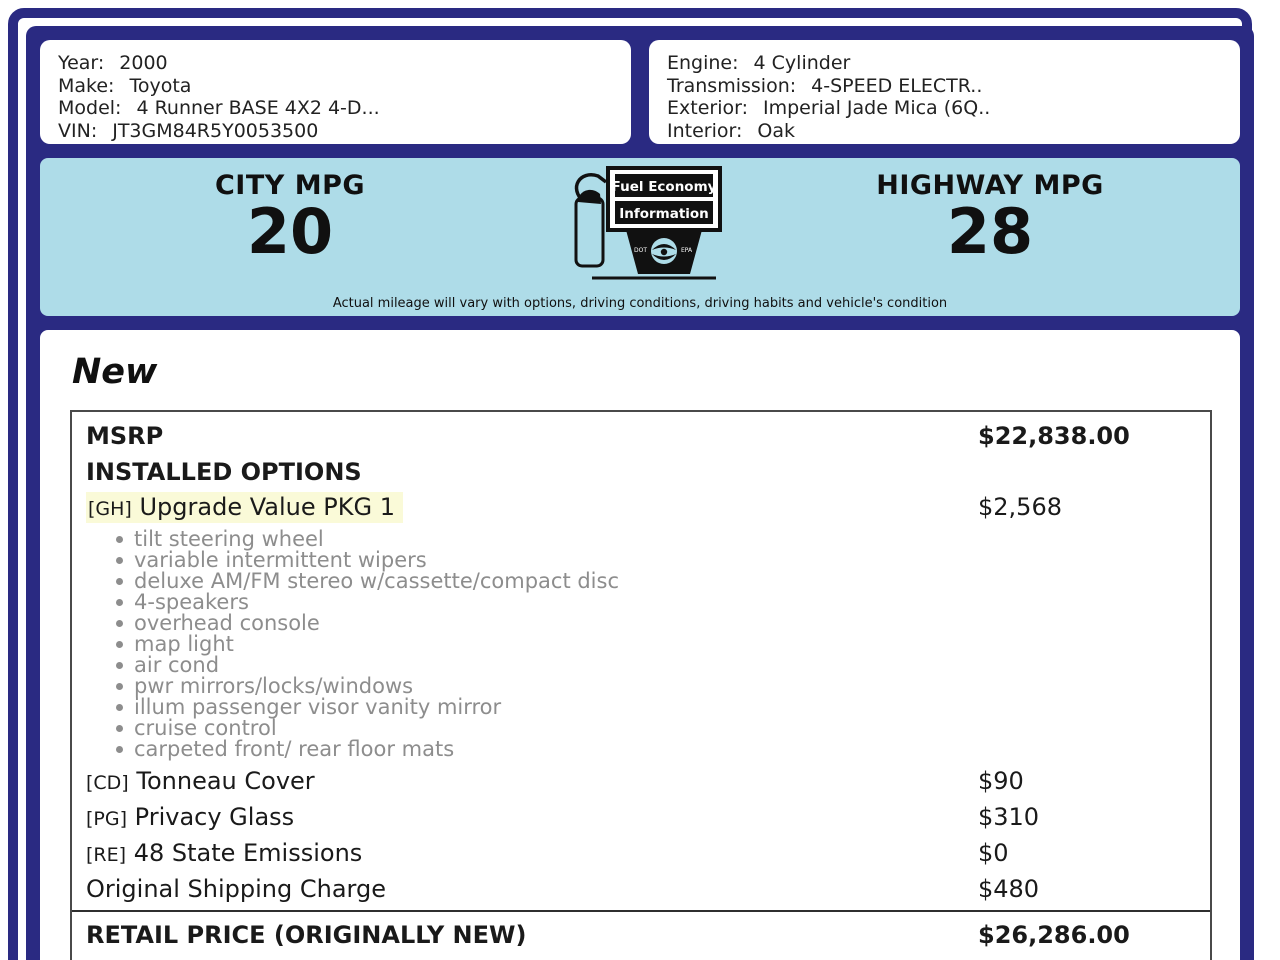 The image size is (1280, 960). Describe the element at coordinates (236, 889) in the screenshot. I see `shipping-label: Original Shipping Charge` at that location.